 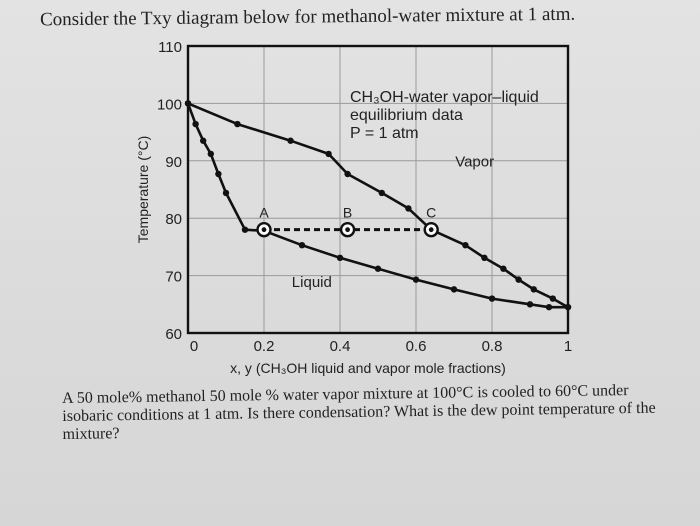 What do you see at coordinates (431, 213) in the screenshot?
I see `point-label-c: C` at bounding box center [431, 213].